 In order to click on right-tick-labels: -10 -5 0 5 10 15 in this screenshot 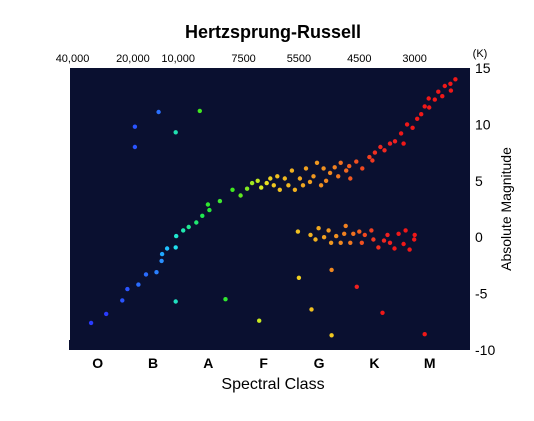, I will do `click(485, 209)`.